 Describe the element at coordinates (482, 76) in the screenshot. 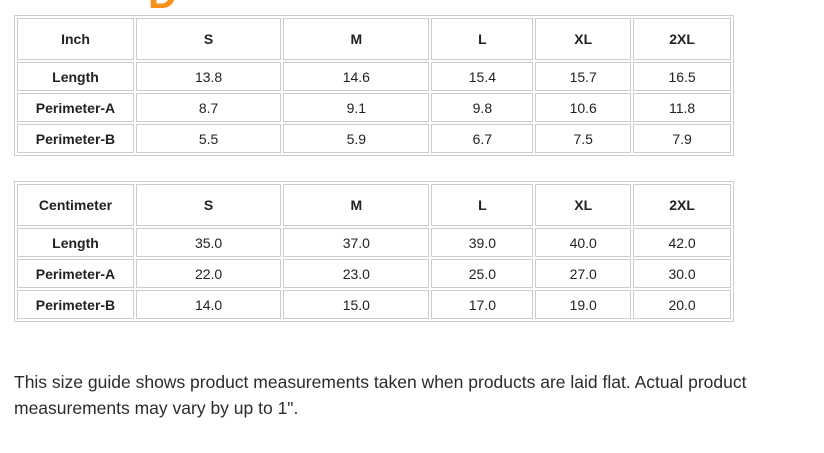

I see `value-cell: 15.4` at that location.